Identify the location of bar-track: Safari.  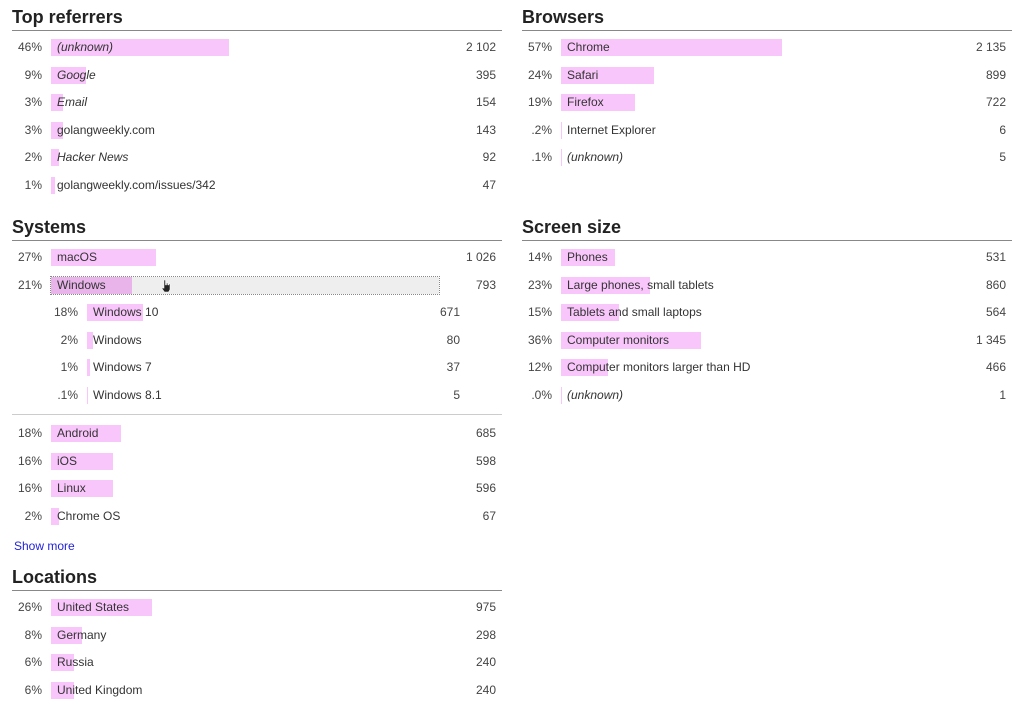
(755, 75).